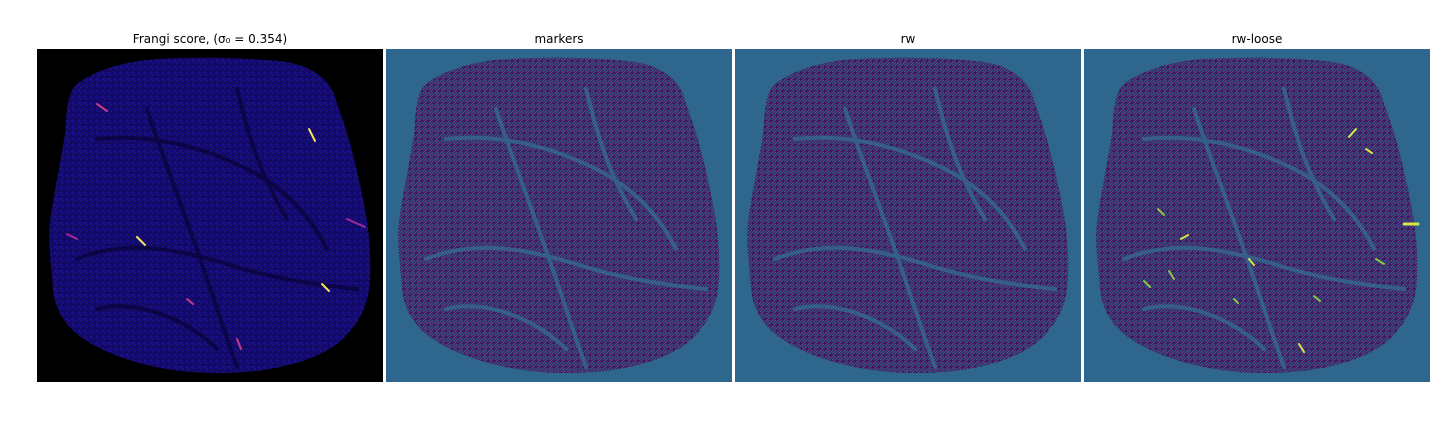 The width and height of the screenshot is (1440, 432). I want to click on panel-title-rw-loose: rw-loose, so click(1257, 39).